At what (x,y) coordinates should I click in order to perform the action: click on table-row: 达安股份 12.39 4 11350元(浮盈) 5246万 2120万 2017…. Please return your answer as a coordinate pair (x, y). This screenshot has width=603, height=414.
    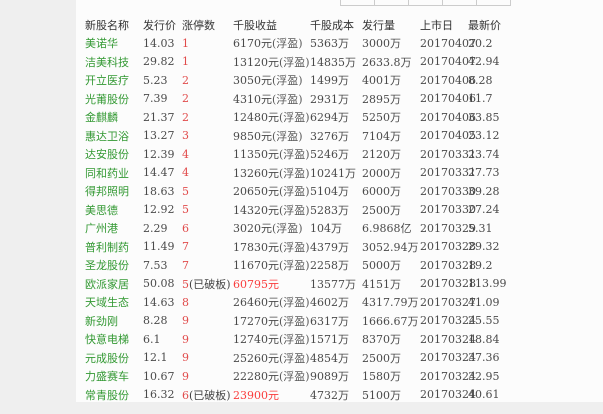
    Looking at the image, I should click on (339, 154).